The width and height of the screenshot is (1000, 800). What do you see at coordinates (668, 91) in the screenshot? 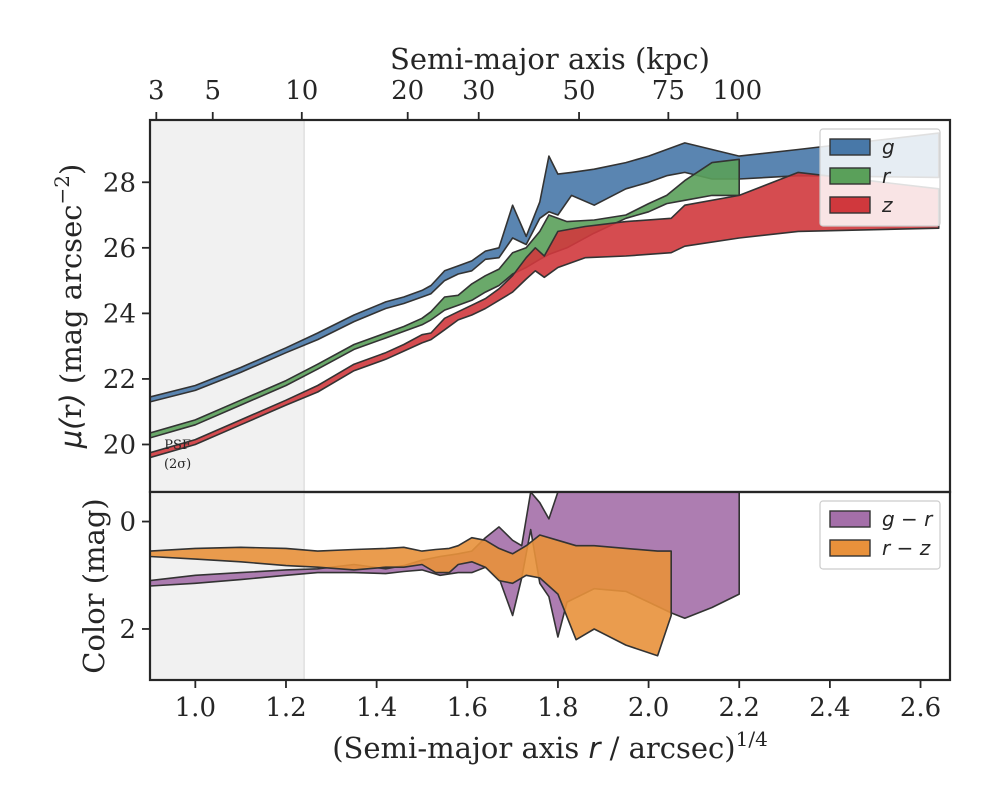
I see `top-x-tick-label: 75` at bounding box center [668, 91].